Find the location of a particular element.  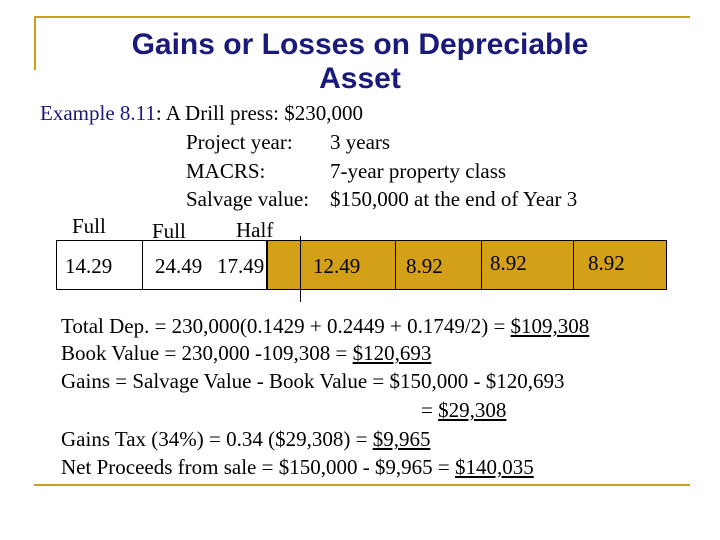

rate-value: 24.49 is located at coordinates (179, 266).